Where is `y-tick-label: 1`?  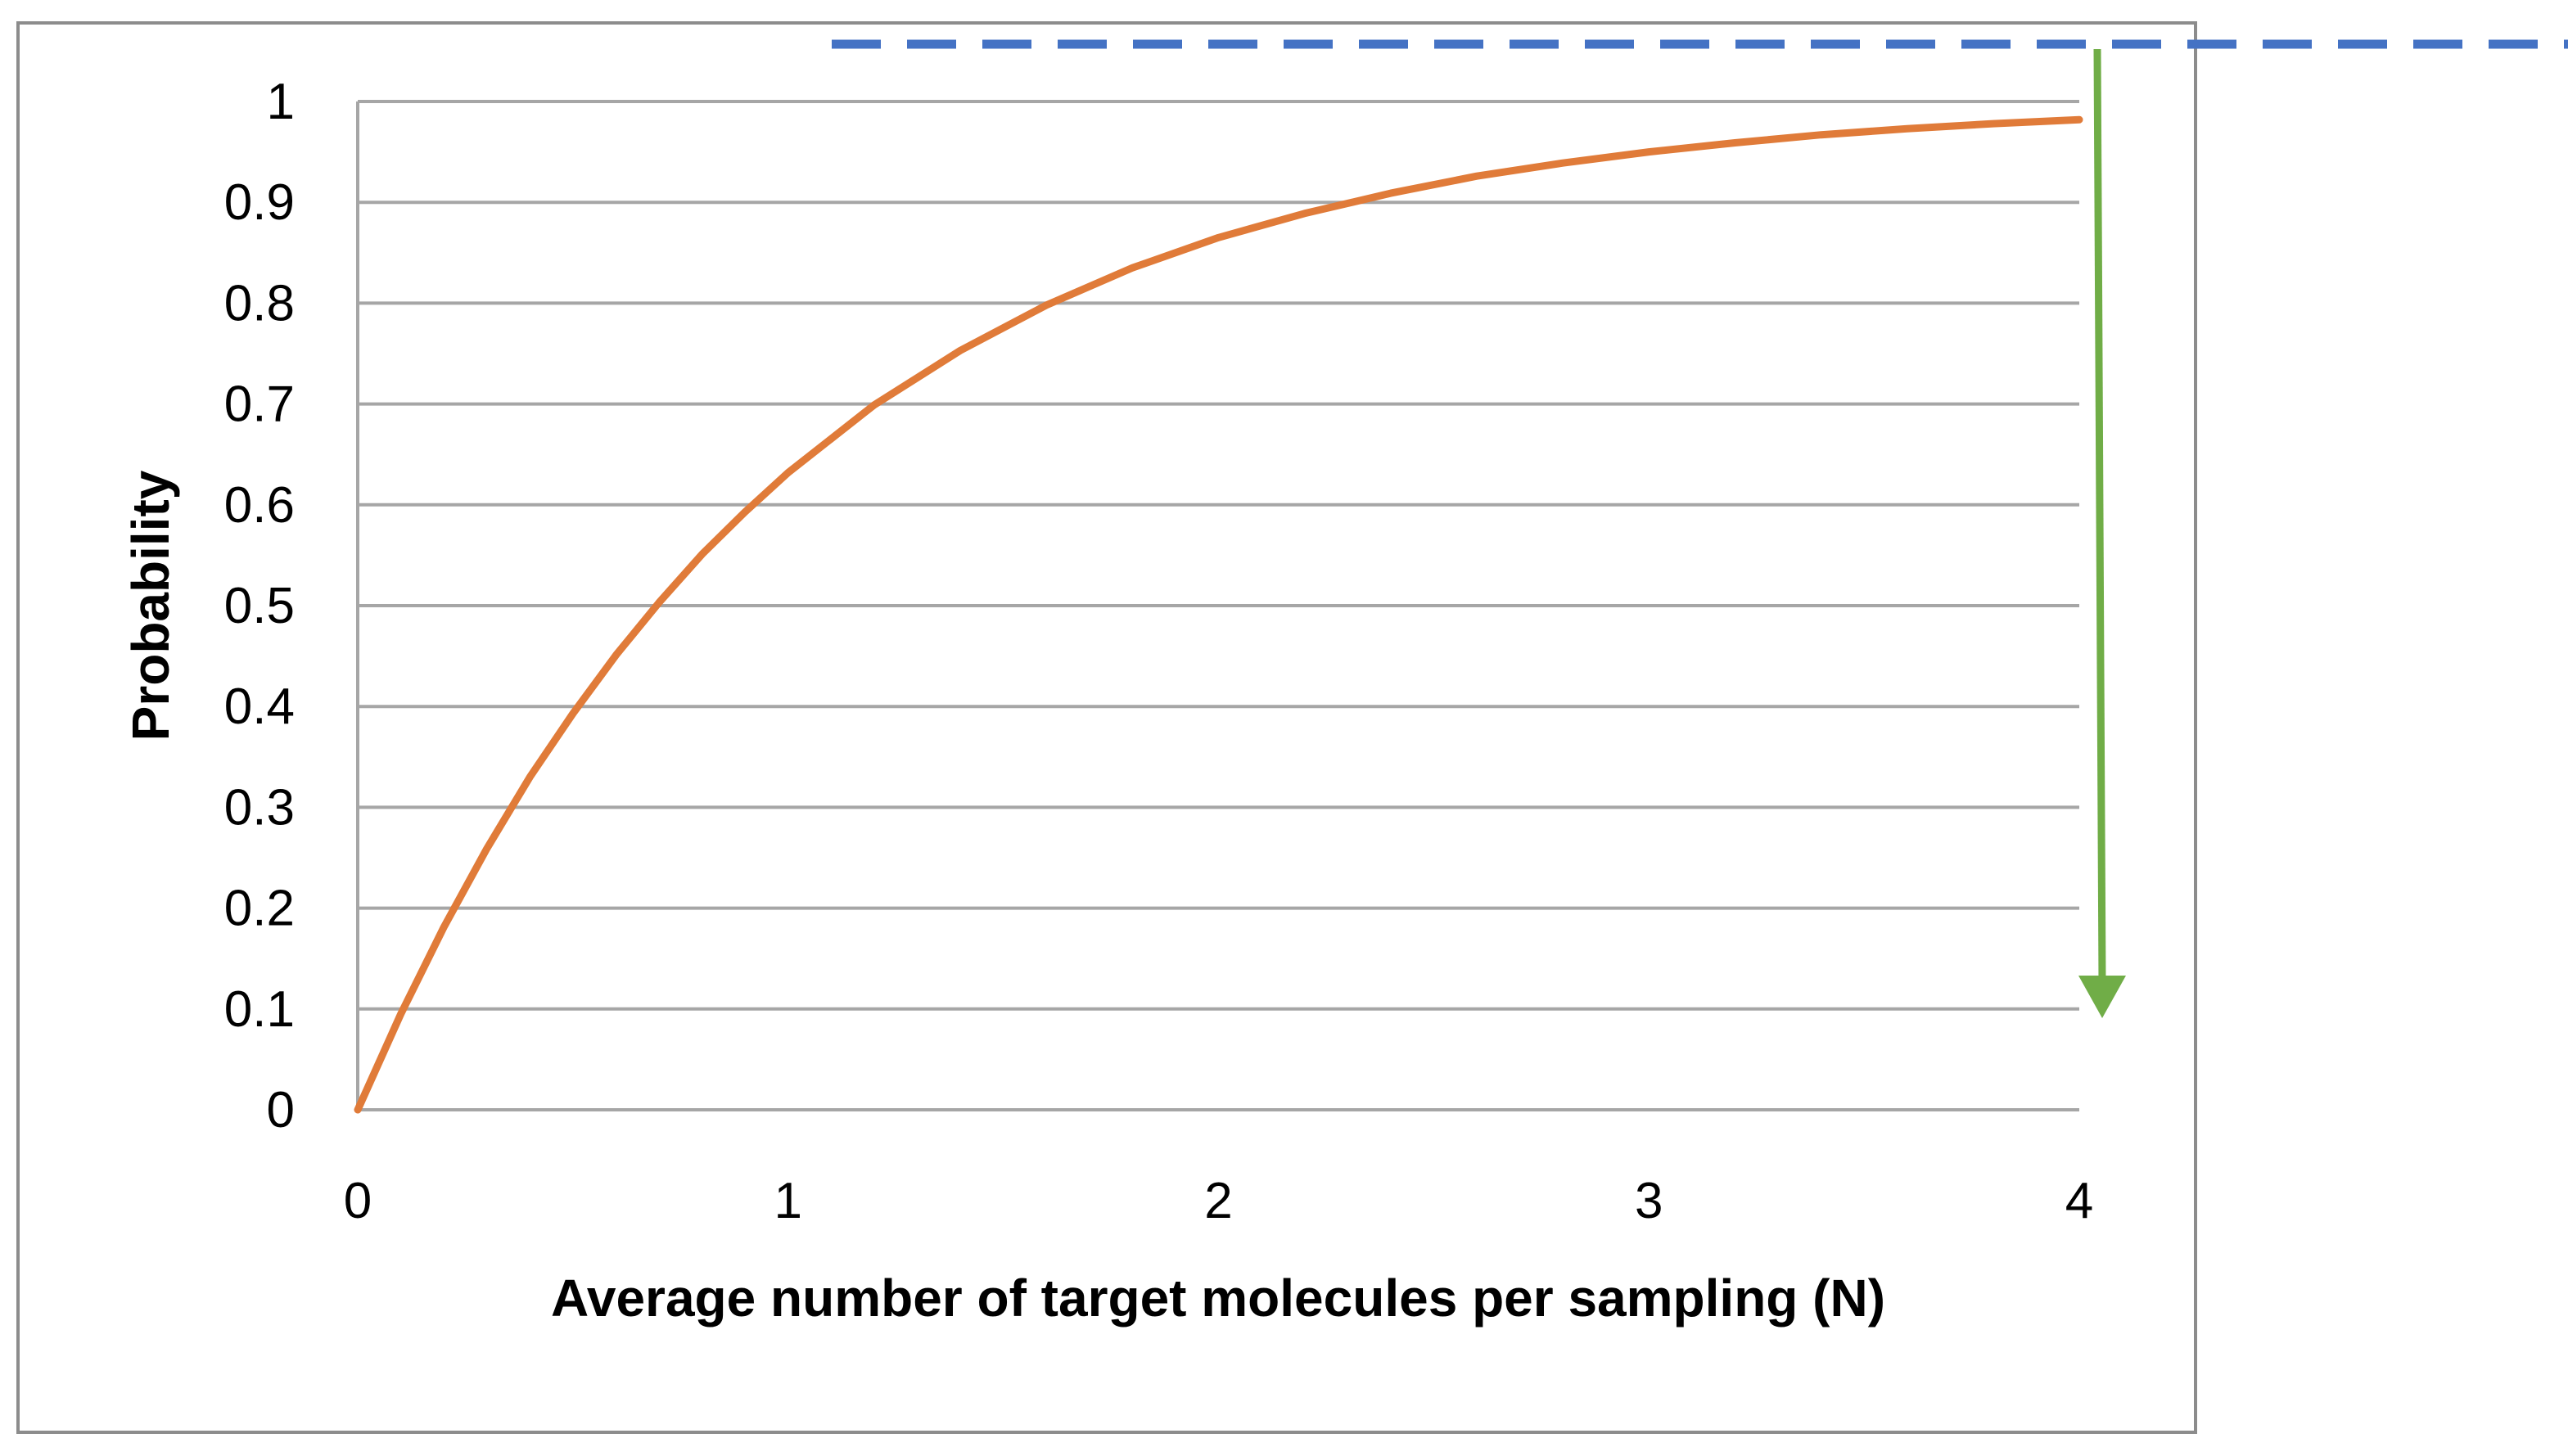 y-tick-label: 1 is located at coordinates (281, 102).